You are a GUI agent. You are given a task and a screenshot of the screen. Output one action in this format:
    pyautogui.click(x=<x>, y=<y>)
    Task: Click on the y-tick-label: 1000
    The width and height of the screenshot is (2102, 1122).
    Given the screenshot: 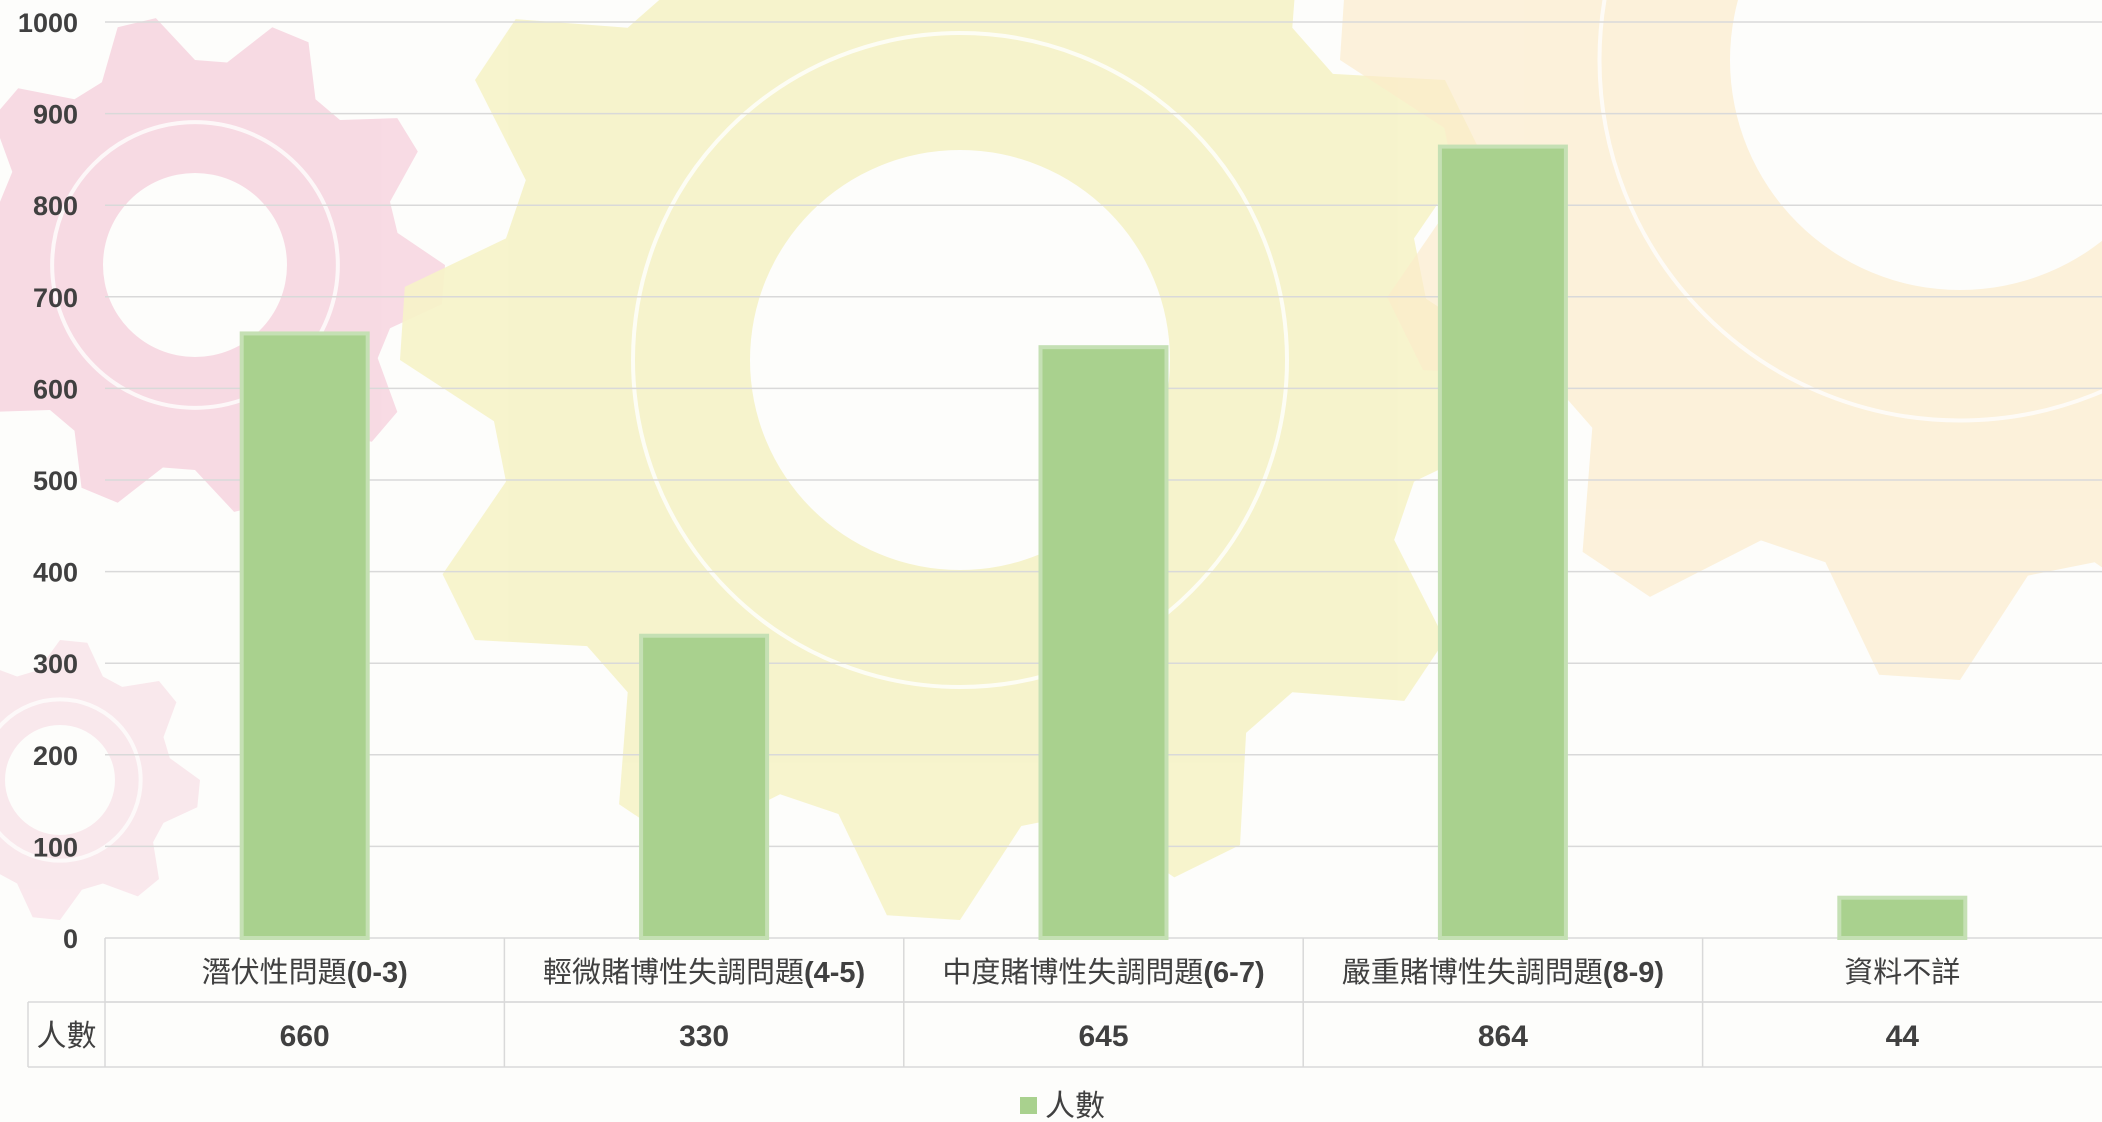 What is the action you would take?
    pyautogui.click(x=48, y=23)
    